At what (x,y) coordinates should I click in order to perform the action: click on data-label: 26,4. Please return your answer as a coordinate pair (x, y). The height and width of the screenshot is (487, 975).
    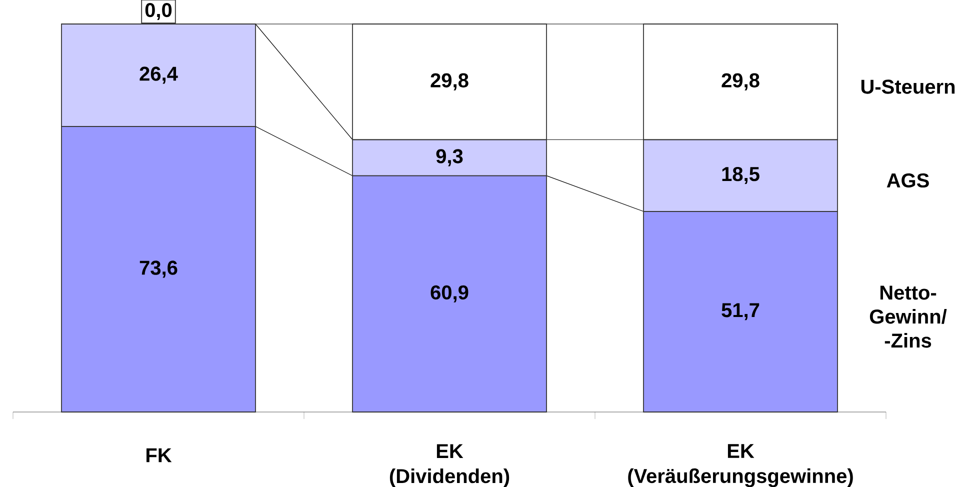
    Looking at the image, I should click on (159, 75).